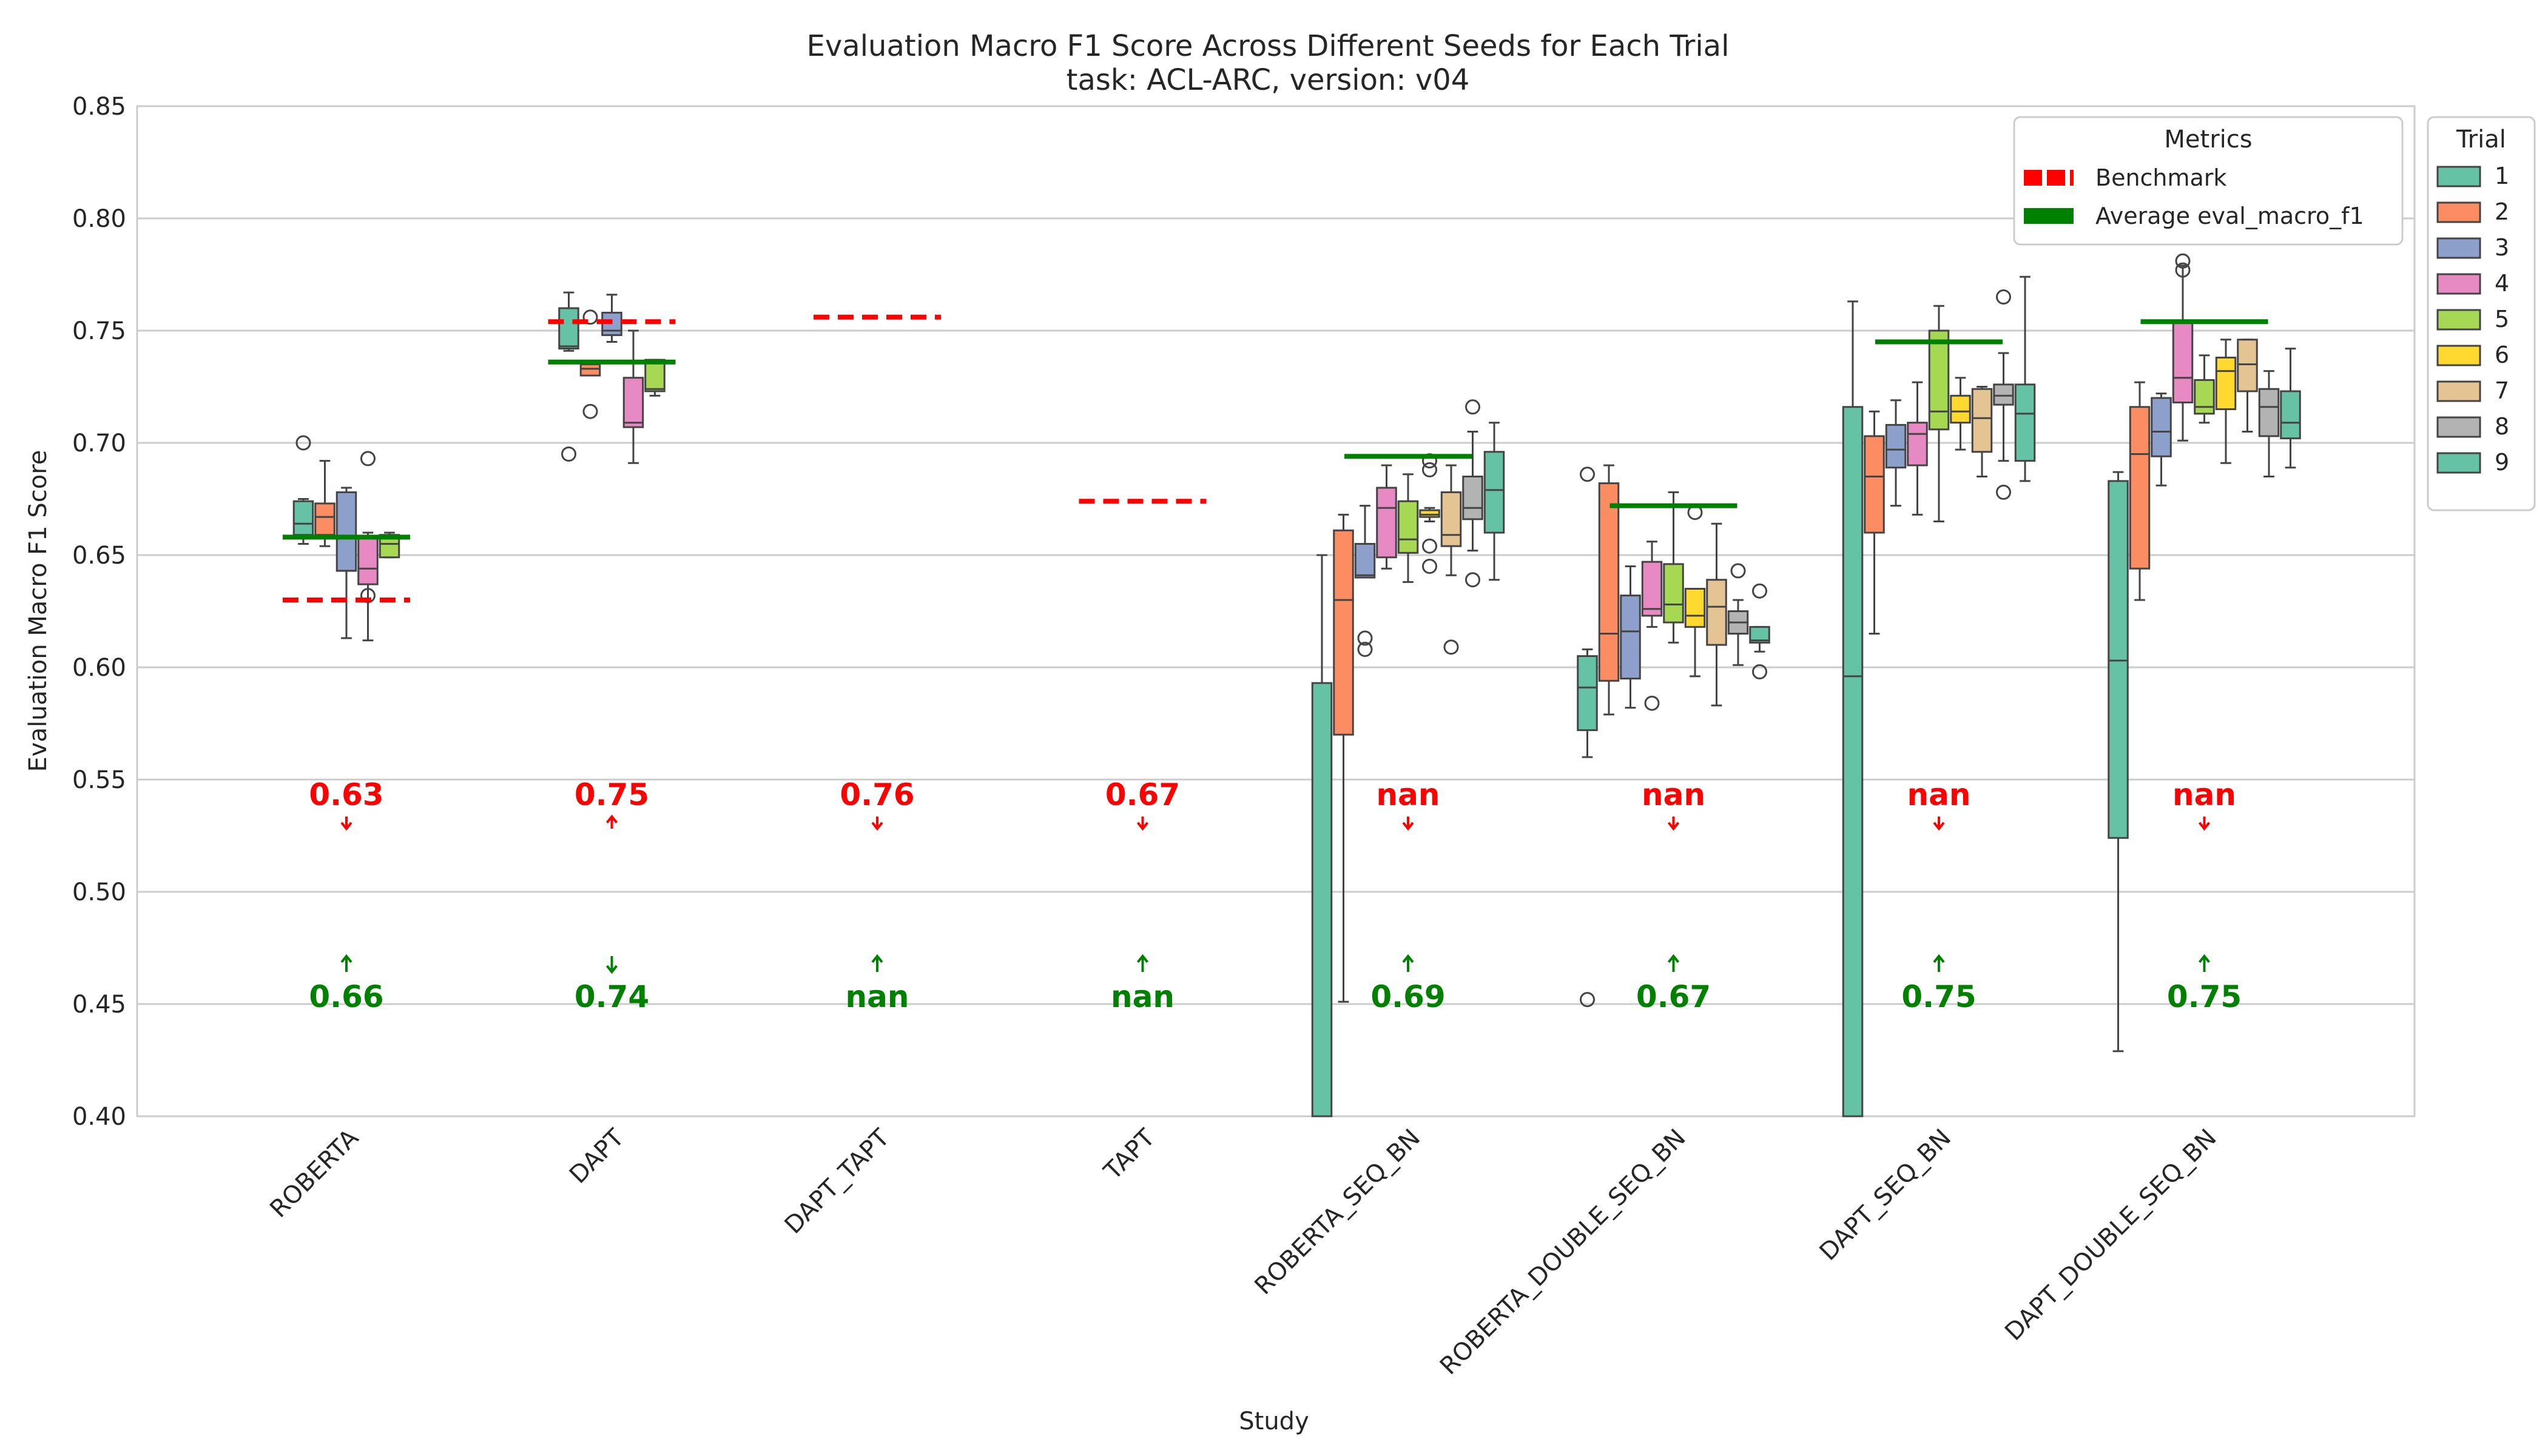  What do you see at coordinates (877, 794) in the screenshot?
I see `benchmark-value-label: 0.76` at bounding box center [877, 794].